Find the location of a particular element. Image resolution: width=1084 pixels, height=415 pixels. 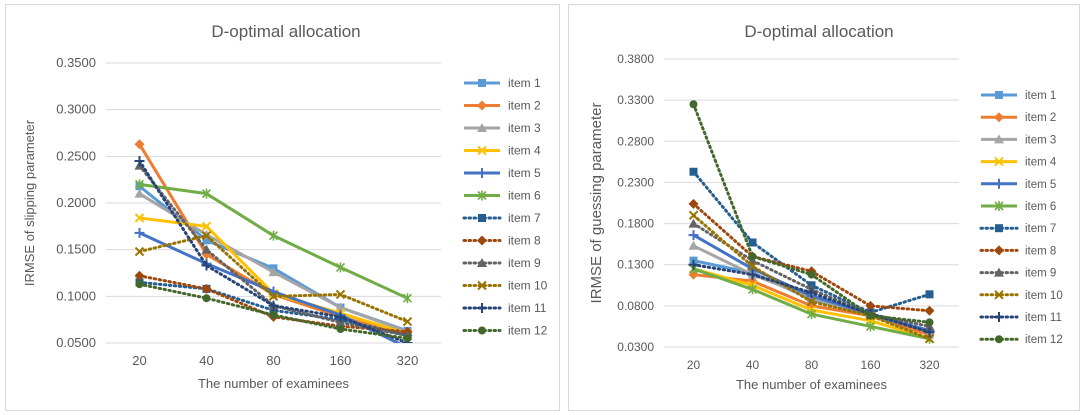

legend-label: item 1 is located at coordinates (1040, 96).